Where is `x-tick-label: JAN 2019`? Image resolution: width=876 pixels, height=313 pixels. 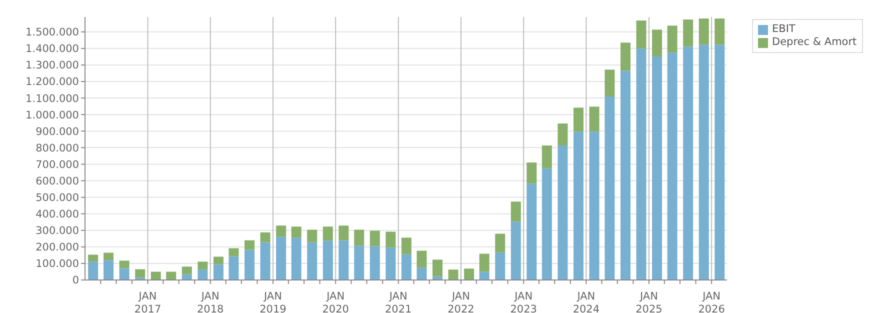
x-tick-label: JAN 2019 is located at coordinates (273, 301).